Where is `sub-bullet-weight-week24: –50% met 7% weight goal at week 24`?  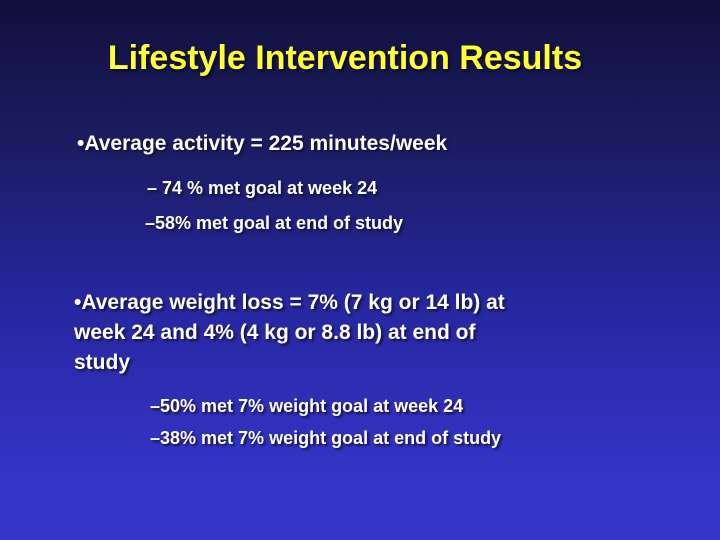 sub-bullet-weight-week24: –50% met 7% weight goal at week 24 is located at coordinates (307, 406).